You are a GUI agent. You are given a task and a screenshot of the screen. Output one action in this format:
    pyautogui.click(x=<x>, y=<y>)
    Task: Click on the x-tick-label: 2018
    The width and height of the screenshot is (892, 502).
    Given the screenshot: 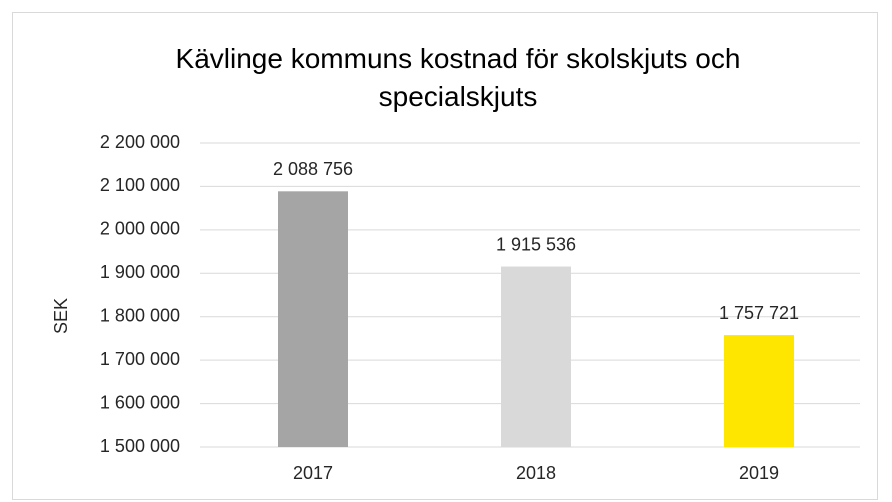 What is the action you would take?
    pyautogui.click(x=536, y=473)
    